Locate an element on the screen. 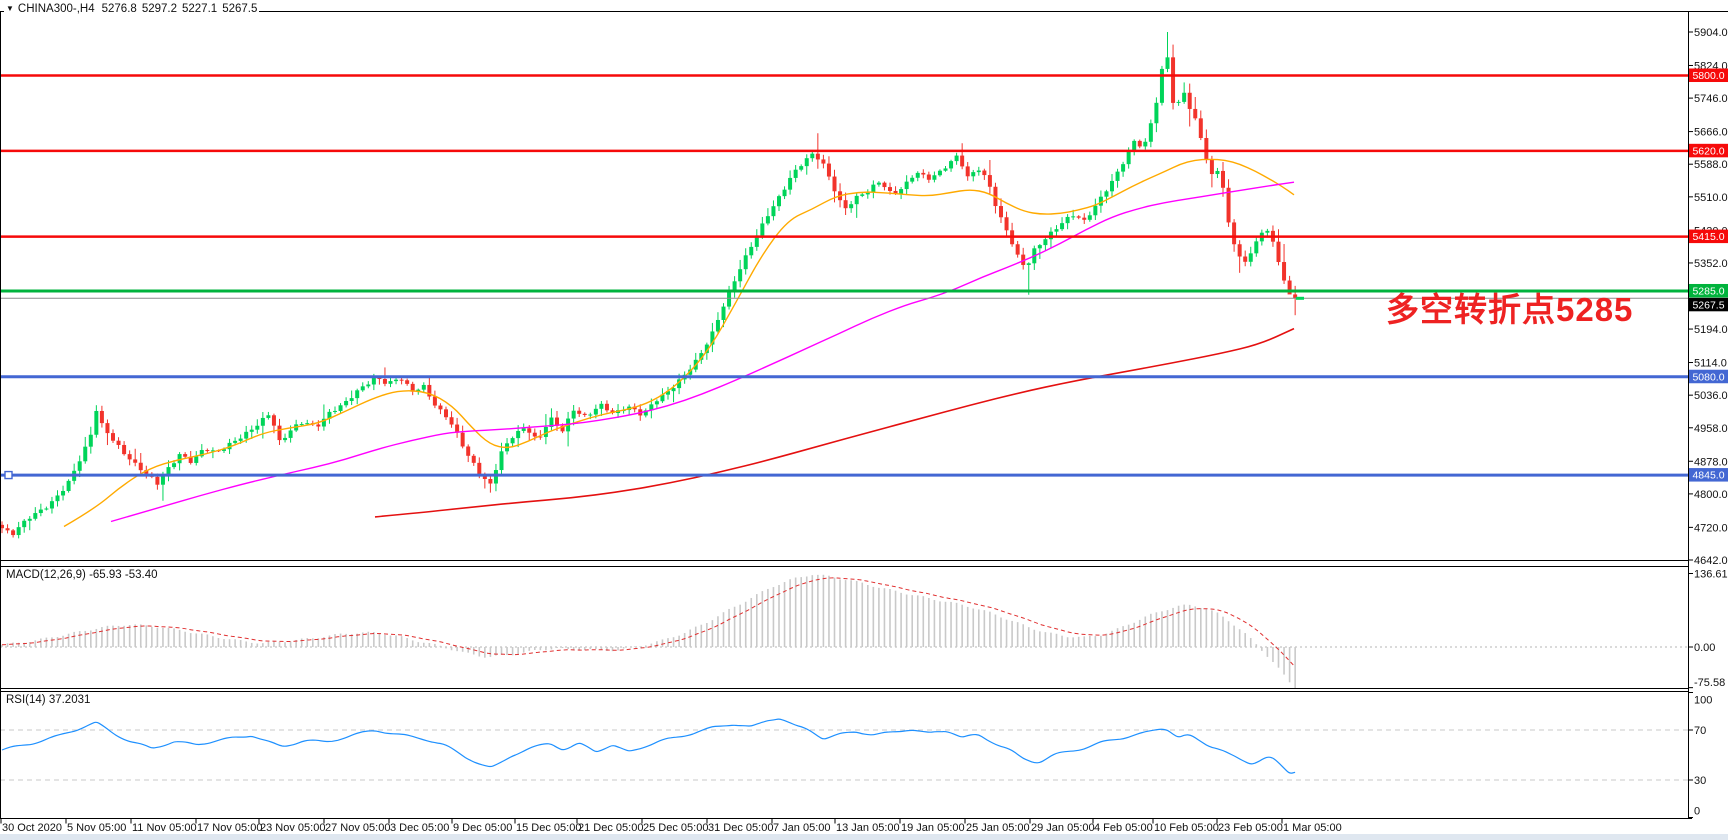  macd-indicator-label: MACD(12,26,9) -65.93 -53.40 is located at coordinates (82, 575).